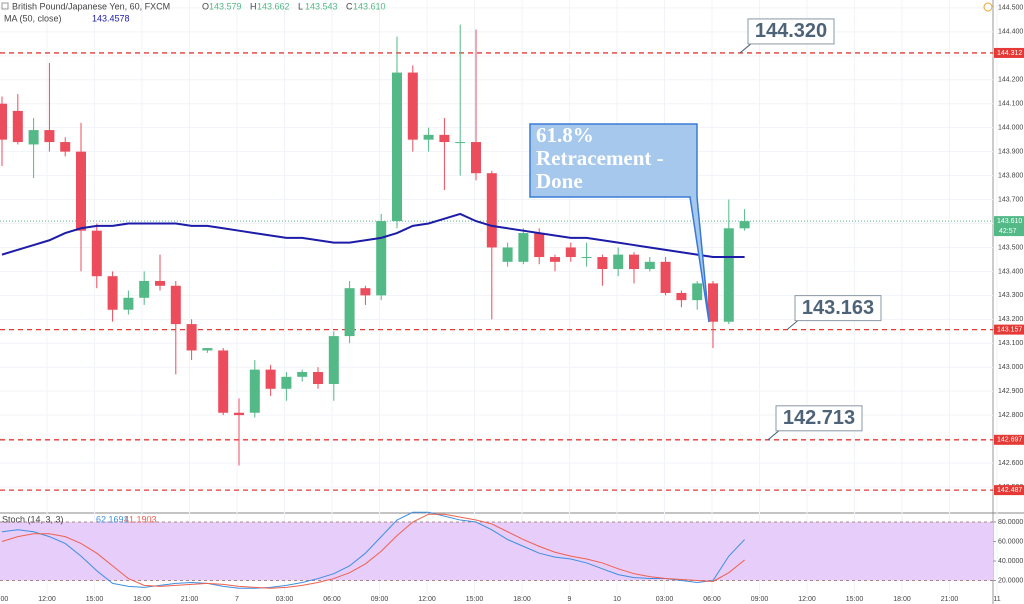 Image resolution: width=1024 pixels, height=604 pixels. I want to click on ma-legend-value: 143.4578, so click(111, 18).